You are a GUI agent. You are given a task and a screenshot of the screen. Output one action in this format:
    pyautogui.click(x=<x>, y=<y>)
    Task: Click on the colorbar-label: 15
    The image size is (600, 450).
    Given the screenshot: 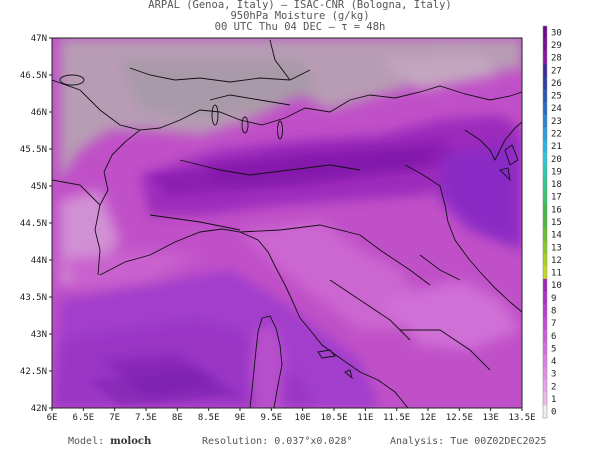 What is the action you would take?
    pyautogui.click(x=556, y=223)
    